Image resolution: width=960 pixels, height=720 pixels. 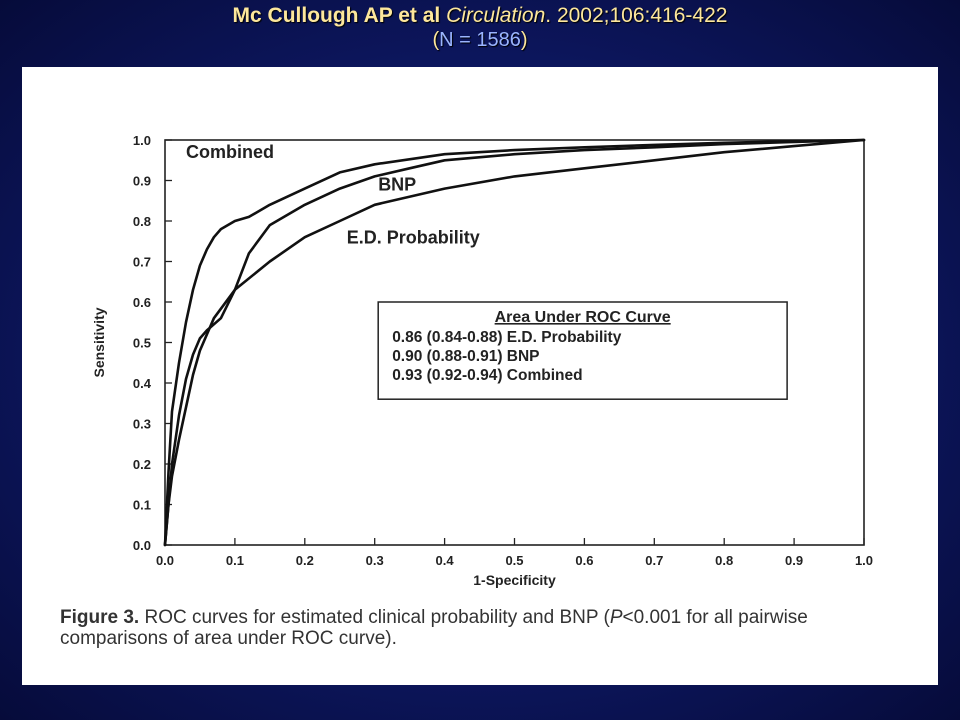 I want to click on x-tick-label: 1.0, so click(x=864, y=560).